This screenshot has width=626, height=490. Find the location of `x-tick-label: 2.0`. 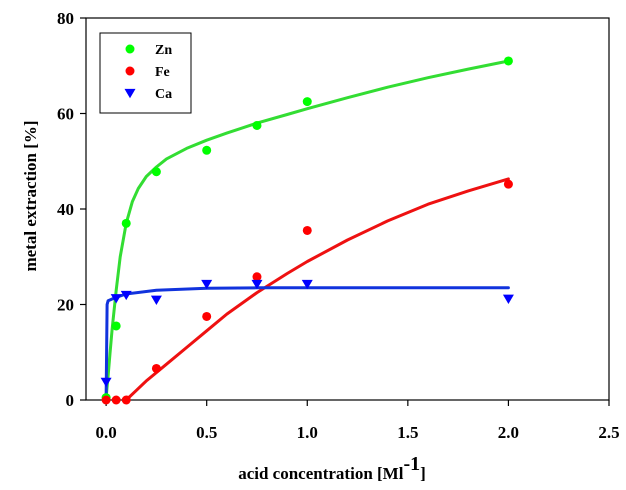

x-tick-label: 2.0 is located at coordinates (508, 432).